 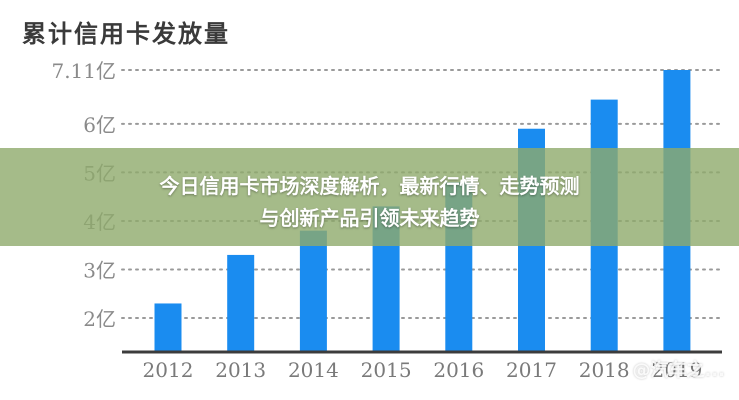 I want to click on y-tick-label: 7.11亿, so click(x=83, y=71).